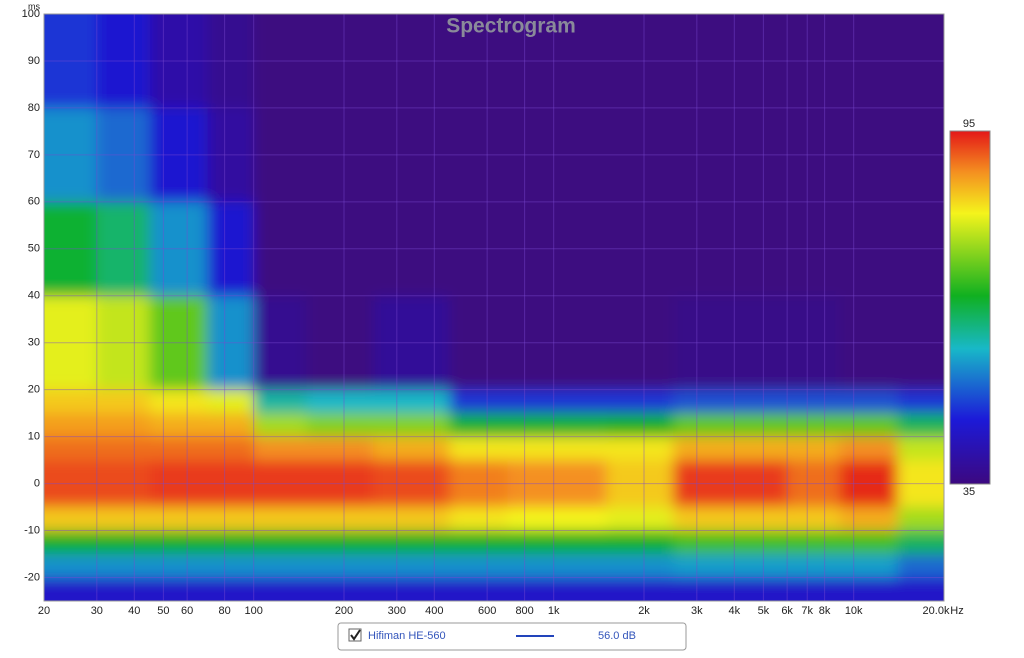  I want to click on y-tick-label: 10, so click(34, 437).